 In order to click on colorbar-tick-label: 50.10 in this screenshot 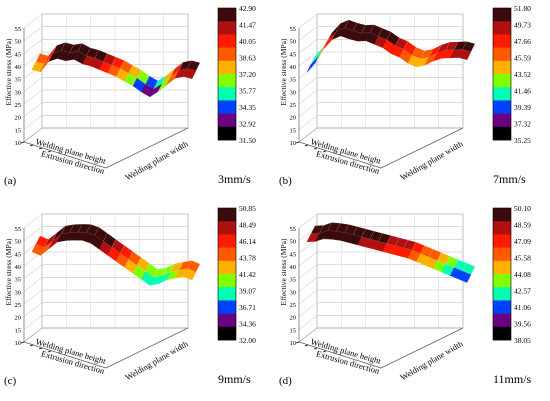, I will do `click(522, 208)`.